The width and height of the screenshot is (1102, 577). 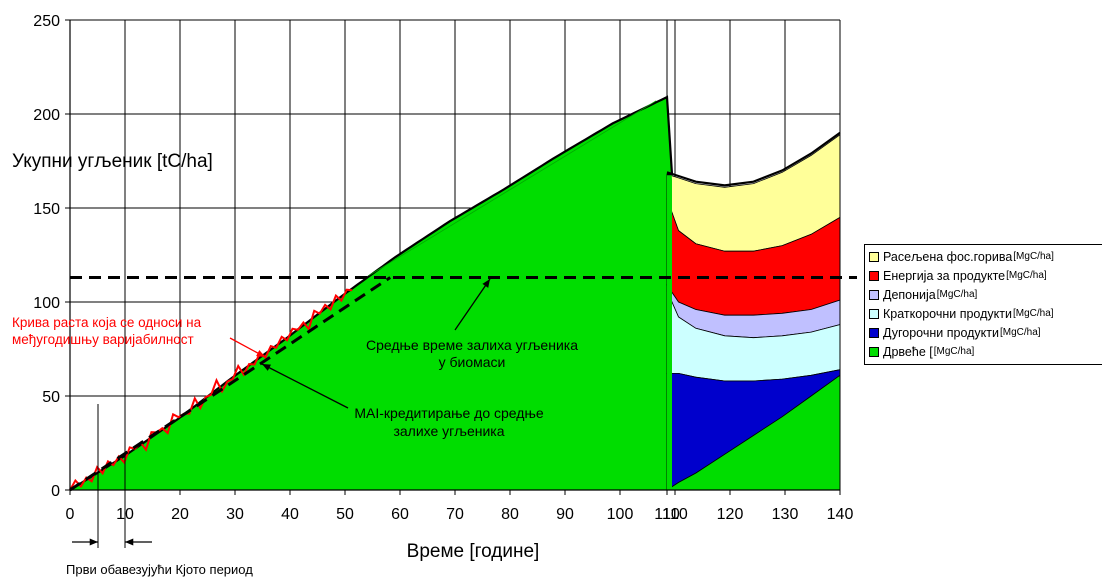 What do you see at coordinates (985, 294) in the screenshot?
I see `legend-item: Депонија [MgC/ha]` at bounding box center [985, 294].